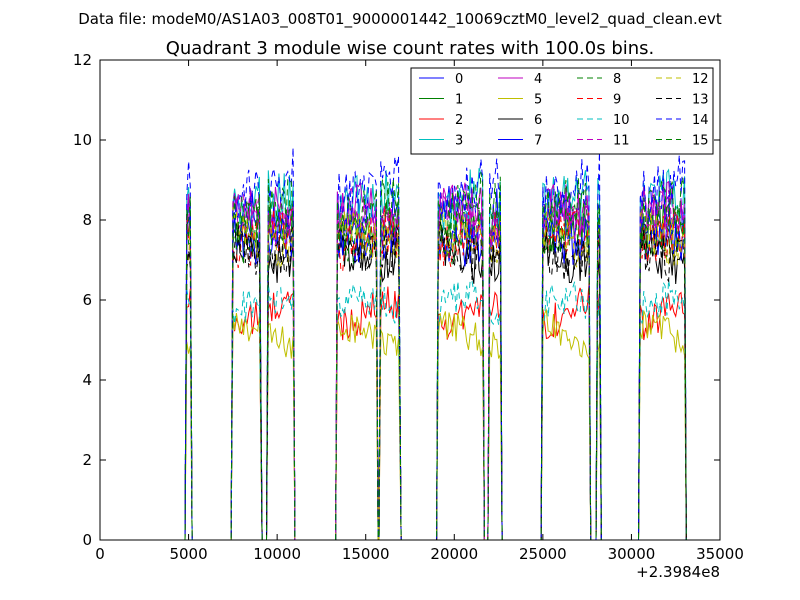  I want to click on legend-label-15: 15, so click(700, 141).